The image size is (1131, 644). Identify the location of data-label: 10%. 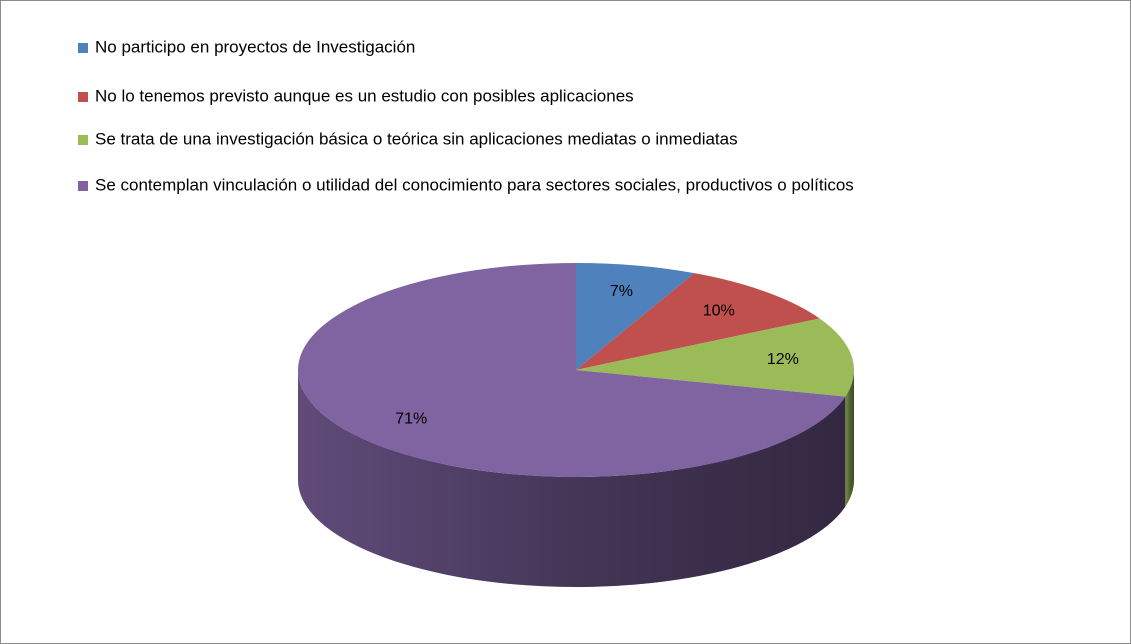
(719, 311).